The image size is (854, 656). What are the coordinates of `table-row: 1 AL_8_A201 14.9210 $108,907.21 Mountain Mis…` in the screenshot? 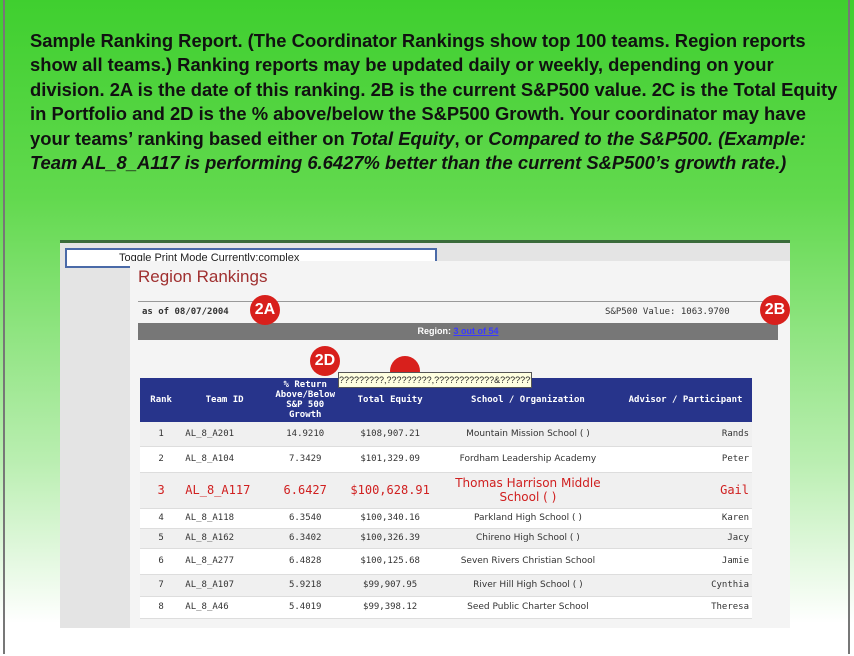 It's located at (446, 434).